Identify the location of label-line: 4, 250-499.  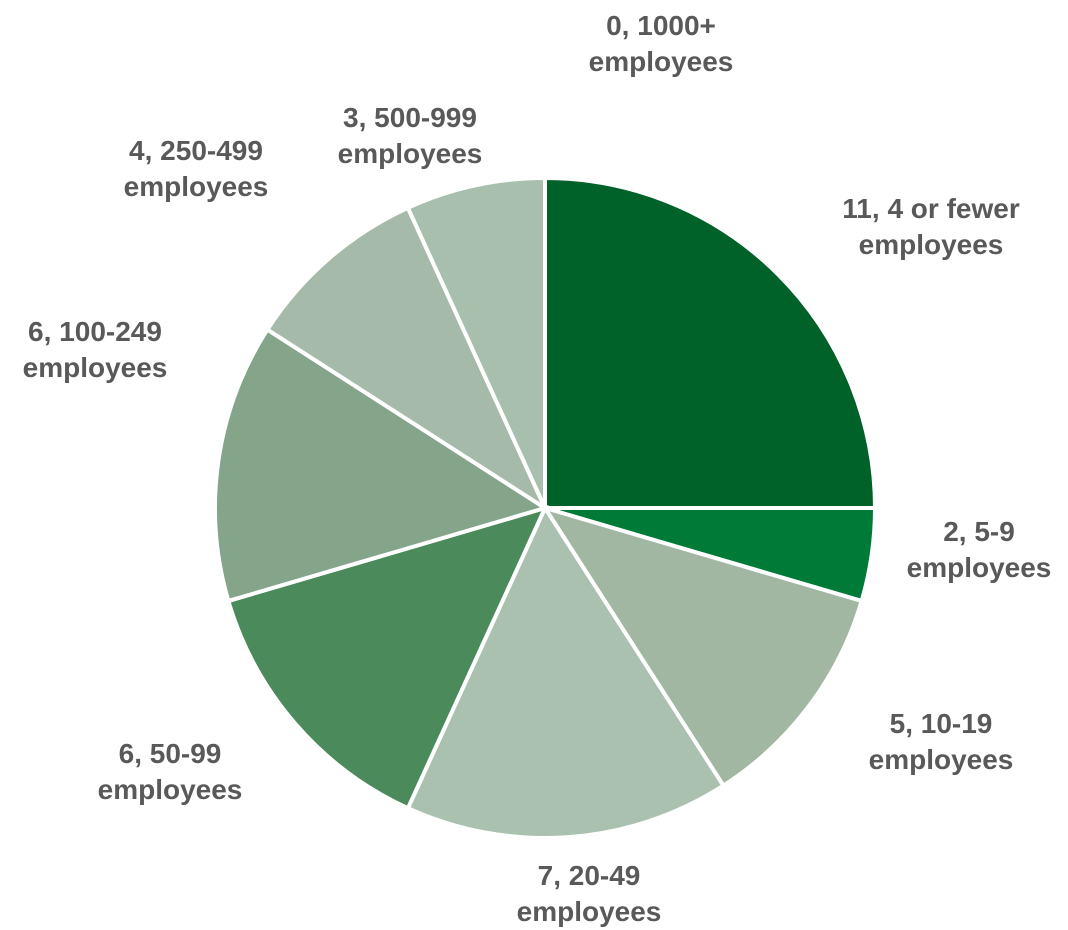
(196, 150).